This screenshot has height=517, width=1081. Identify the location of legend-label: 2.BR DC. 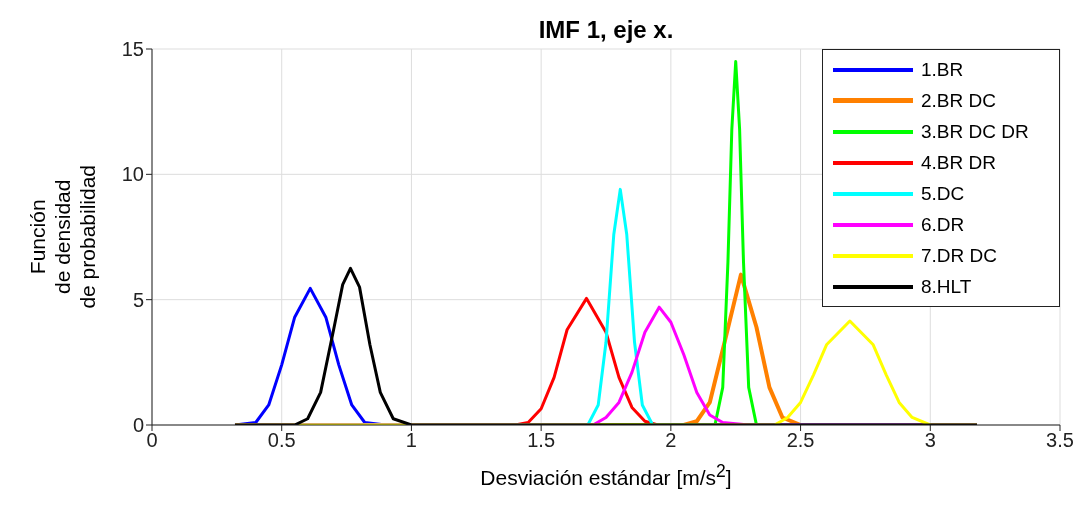
(958, 100).